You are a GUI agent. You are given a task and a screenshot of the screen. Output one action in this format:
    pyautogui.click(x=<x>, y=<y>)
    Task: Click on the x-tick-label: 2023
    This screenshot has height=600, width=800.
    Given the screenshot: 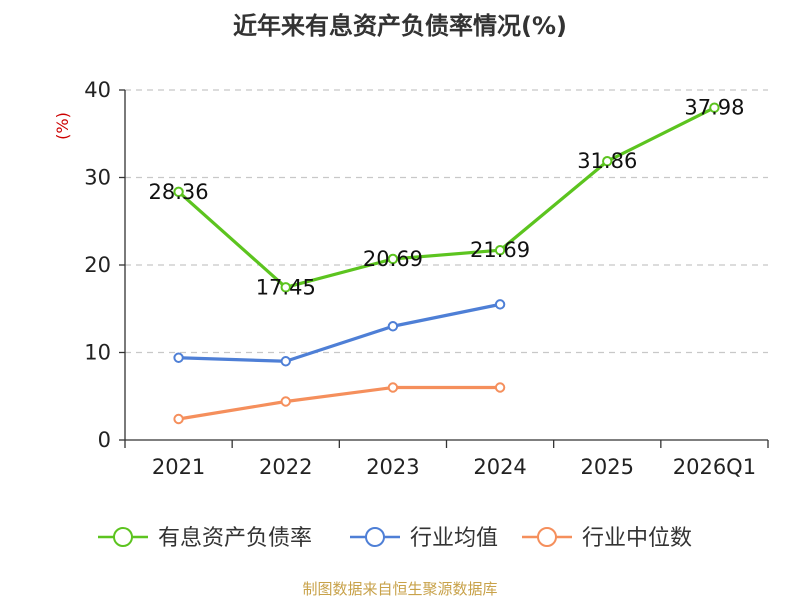 What is the action you would take?
    pyautogui.click(x=392, y=467)
    